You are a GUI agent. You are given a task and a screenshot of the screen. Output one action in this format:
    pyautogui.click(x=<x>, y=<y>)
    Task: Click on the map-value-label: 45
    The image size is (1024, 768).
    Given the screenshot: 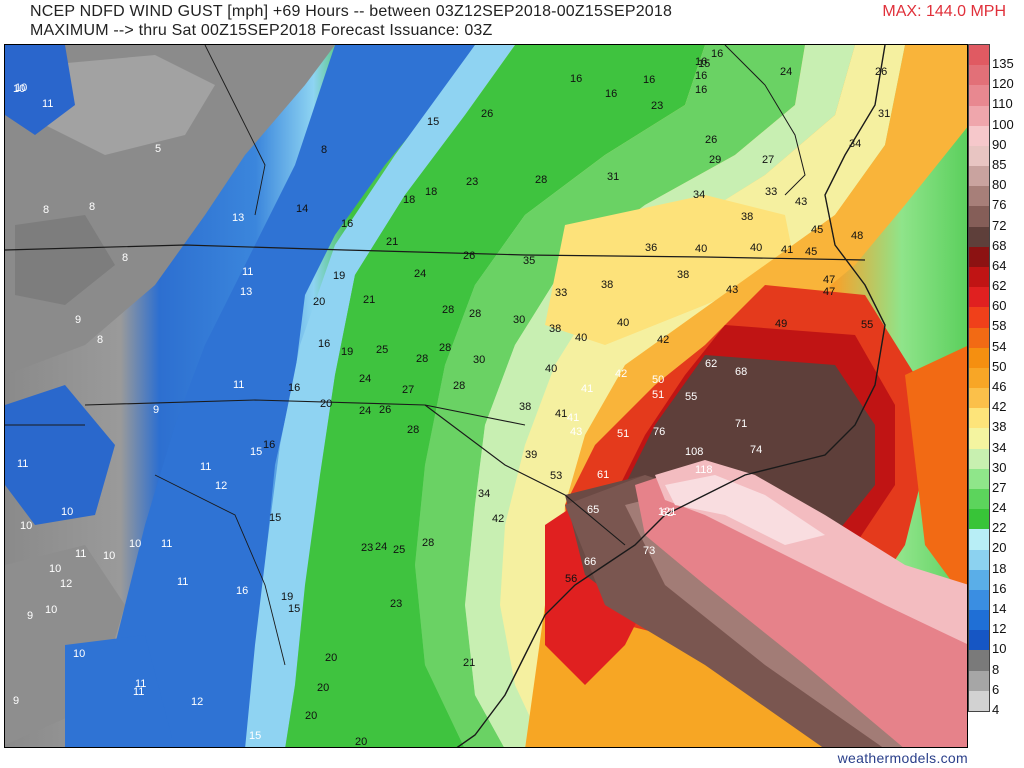 What is the action you would take?
    pyautogui.click(x=811, y=252)
    